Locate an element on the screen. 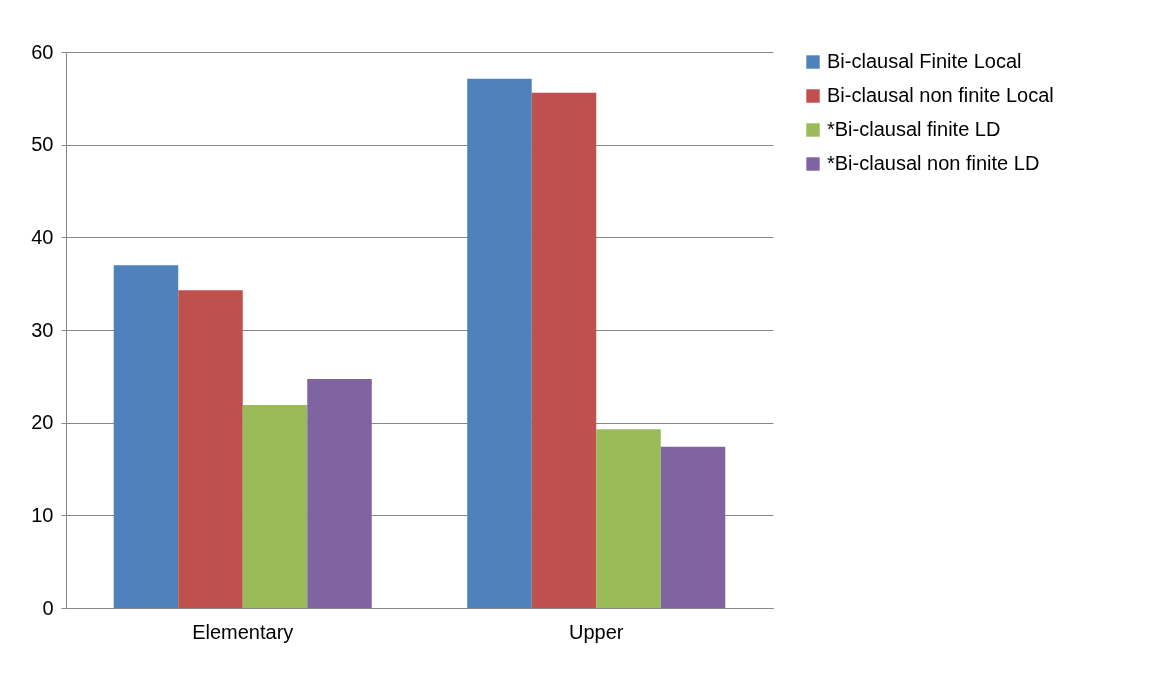  y-tick-label: 30 is located at coordinates (42, 329).